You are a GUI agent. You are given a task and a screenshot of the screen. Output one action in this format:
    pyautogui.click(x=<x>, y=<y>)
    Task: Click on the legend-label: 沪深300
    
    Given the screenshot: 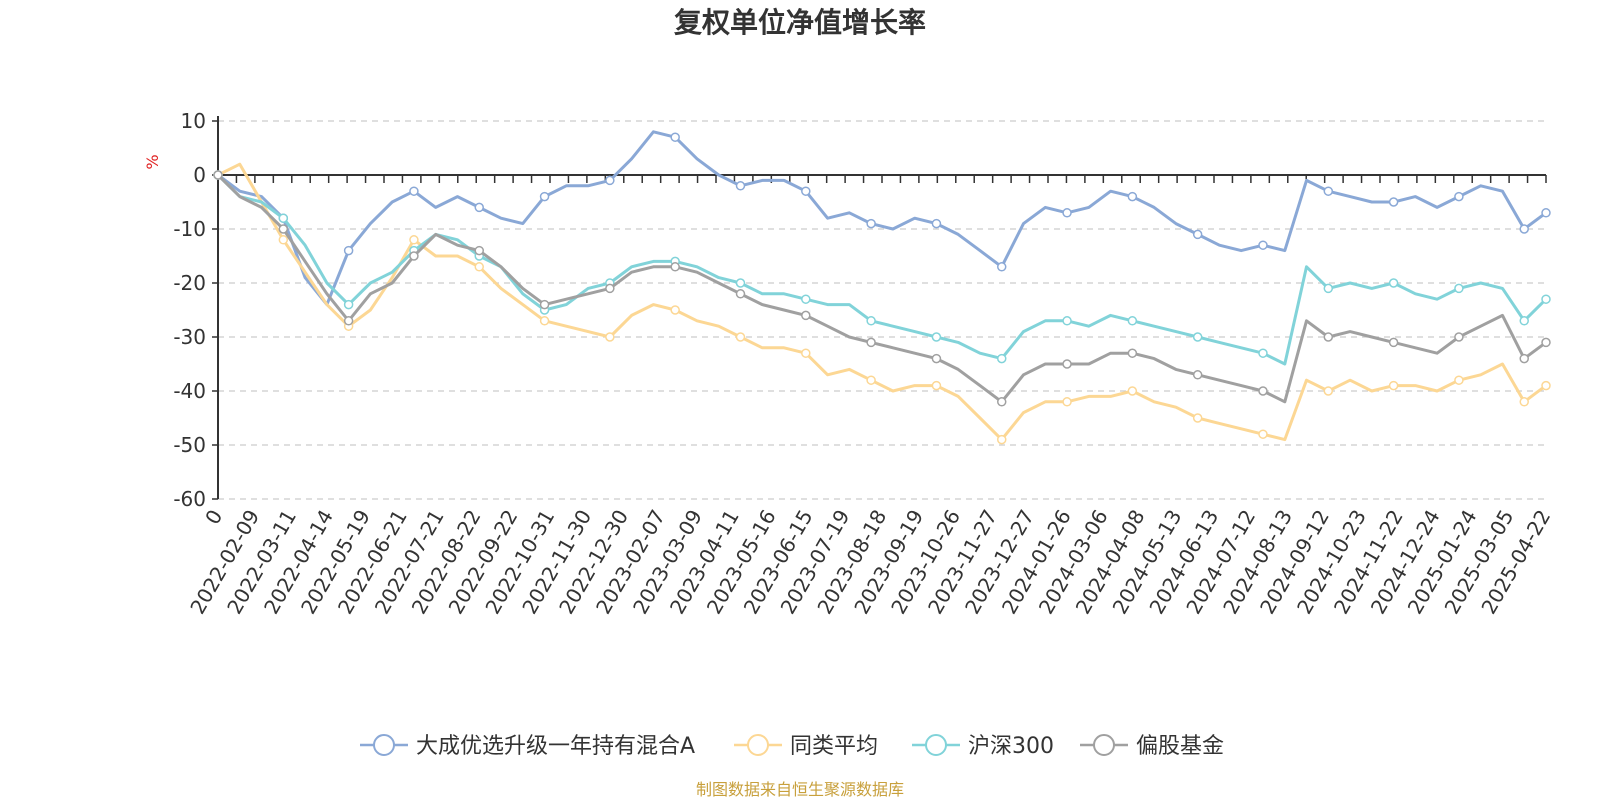 What is the action you would take?
    pyautogui.click(x=1011, y=746)
    